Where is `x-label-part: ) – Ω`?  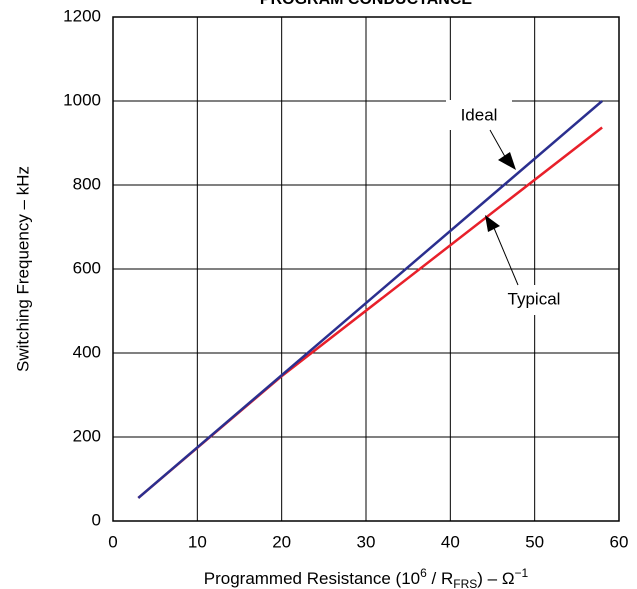
x-label-part: ) – Ω is located at coordinates (495, 578).